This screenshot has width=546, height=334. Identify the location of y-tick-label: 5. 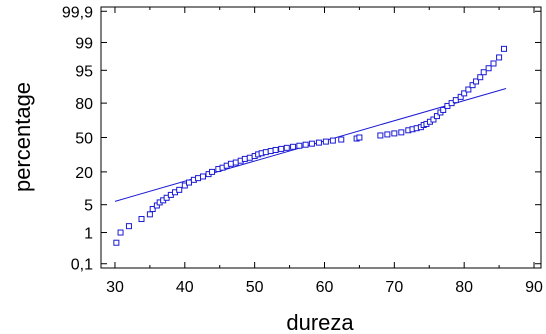
(88, 206).